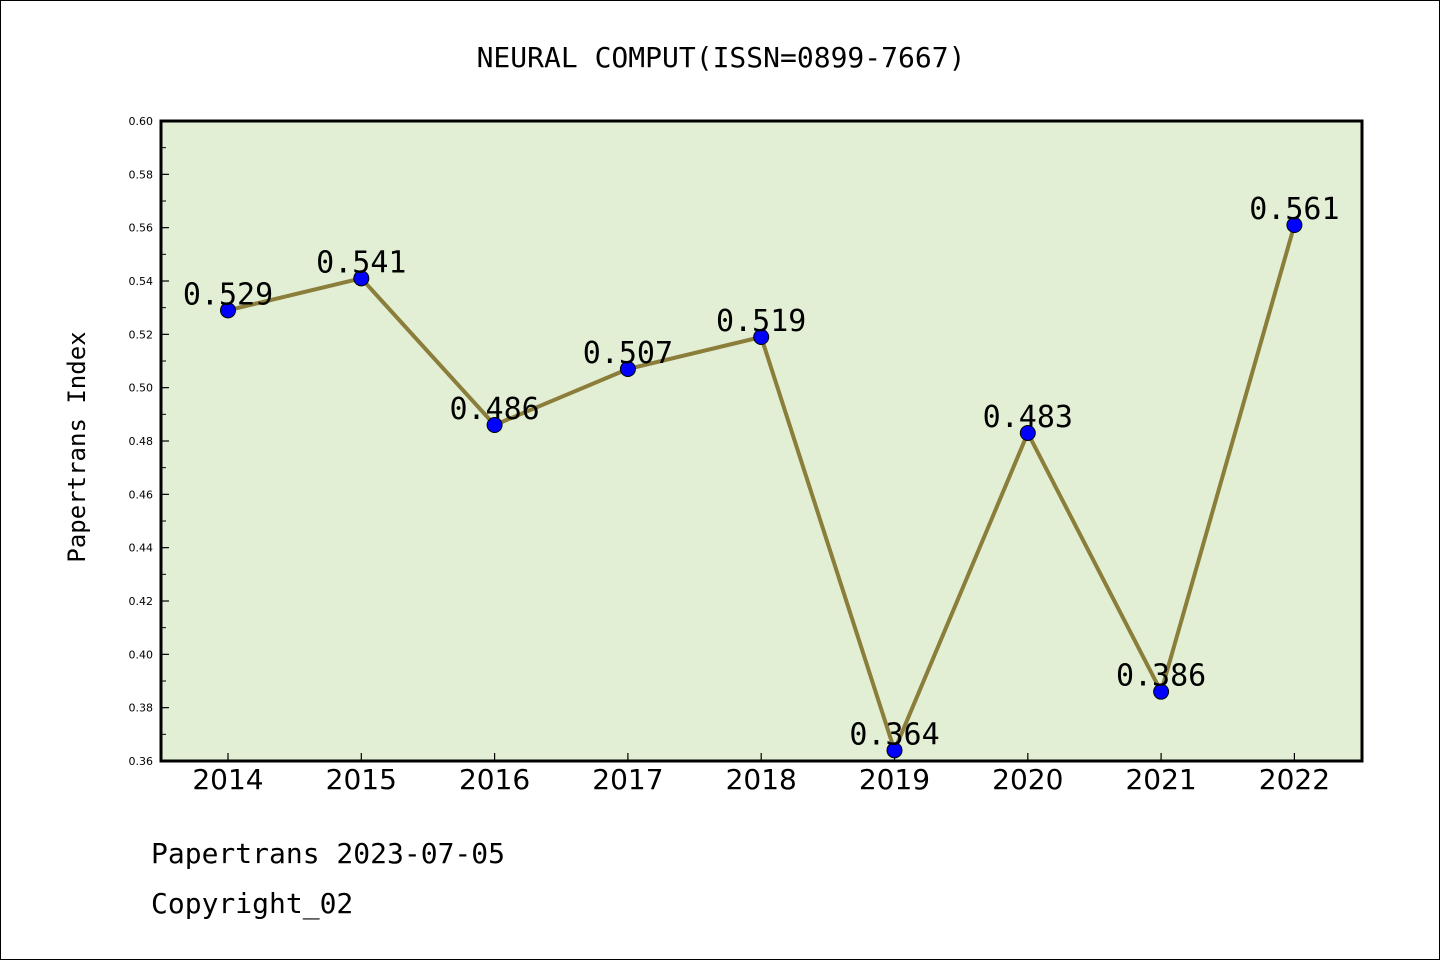 The image size is (1440, 961). Describe the element at coordinates (141, 708) in the screenshot. I see `y-tick-label: 0.38` at that location.